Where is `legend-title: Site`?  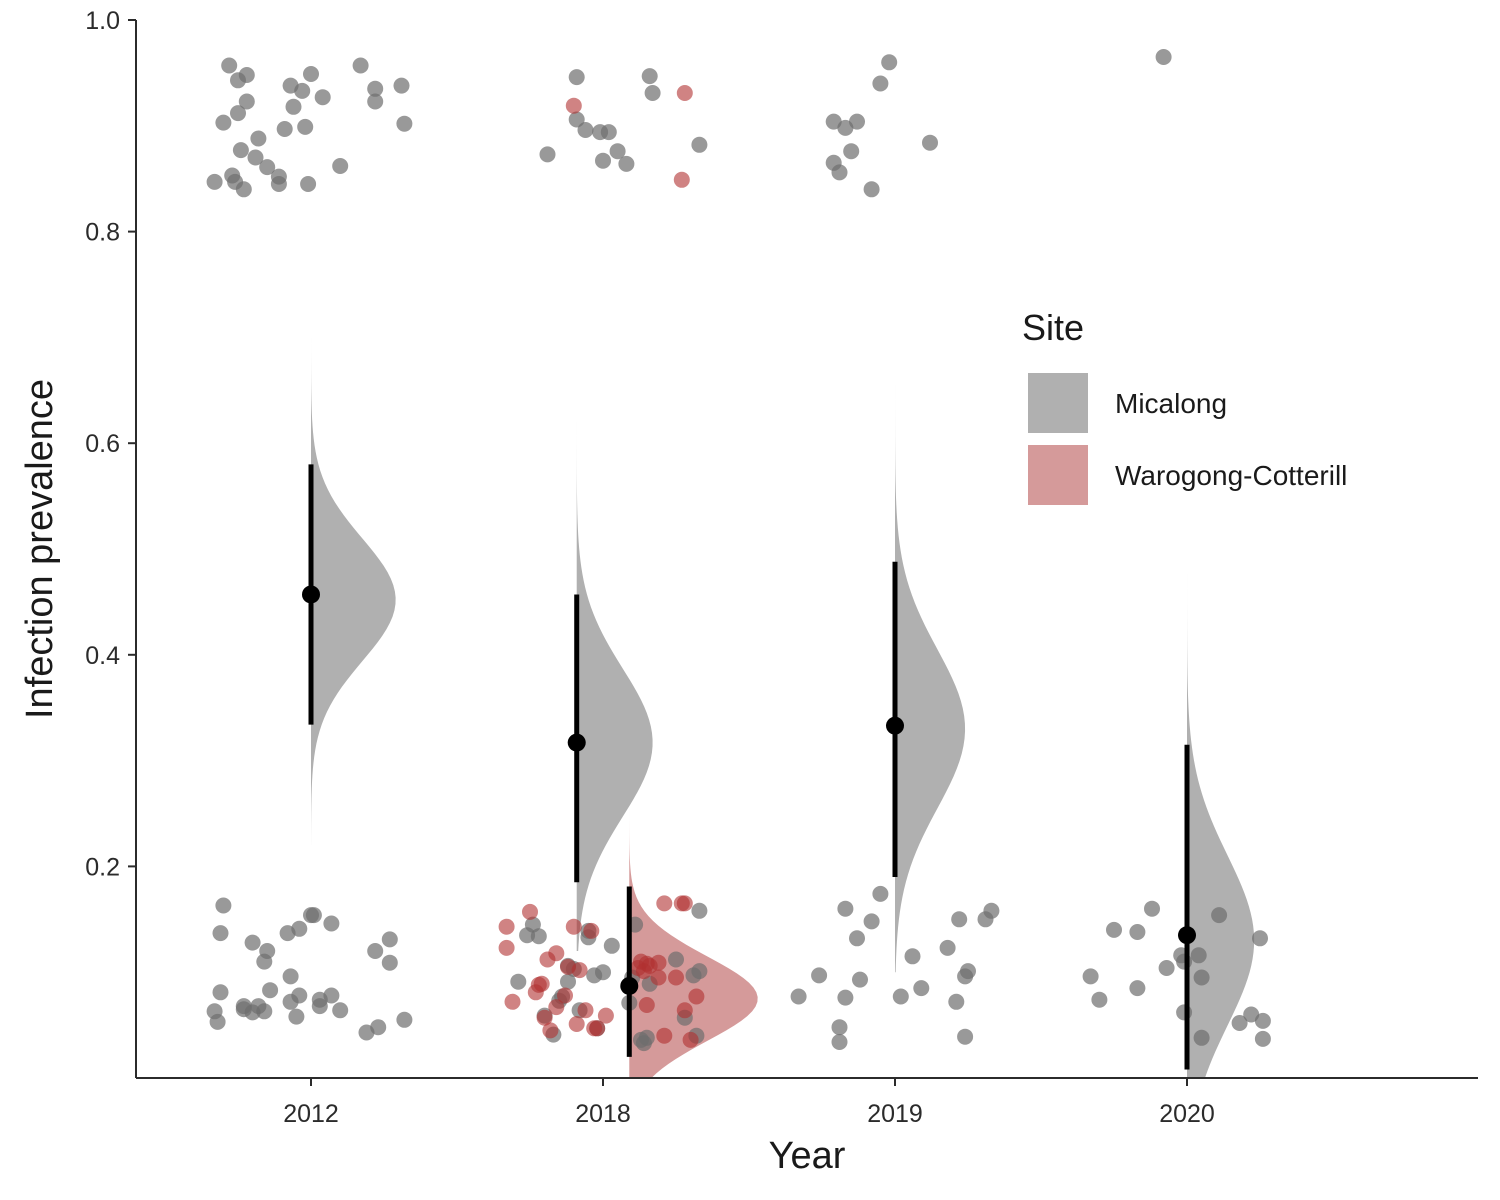 legend-title: Site is located at coordinates (1053, 327).